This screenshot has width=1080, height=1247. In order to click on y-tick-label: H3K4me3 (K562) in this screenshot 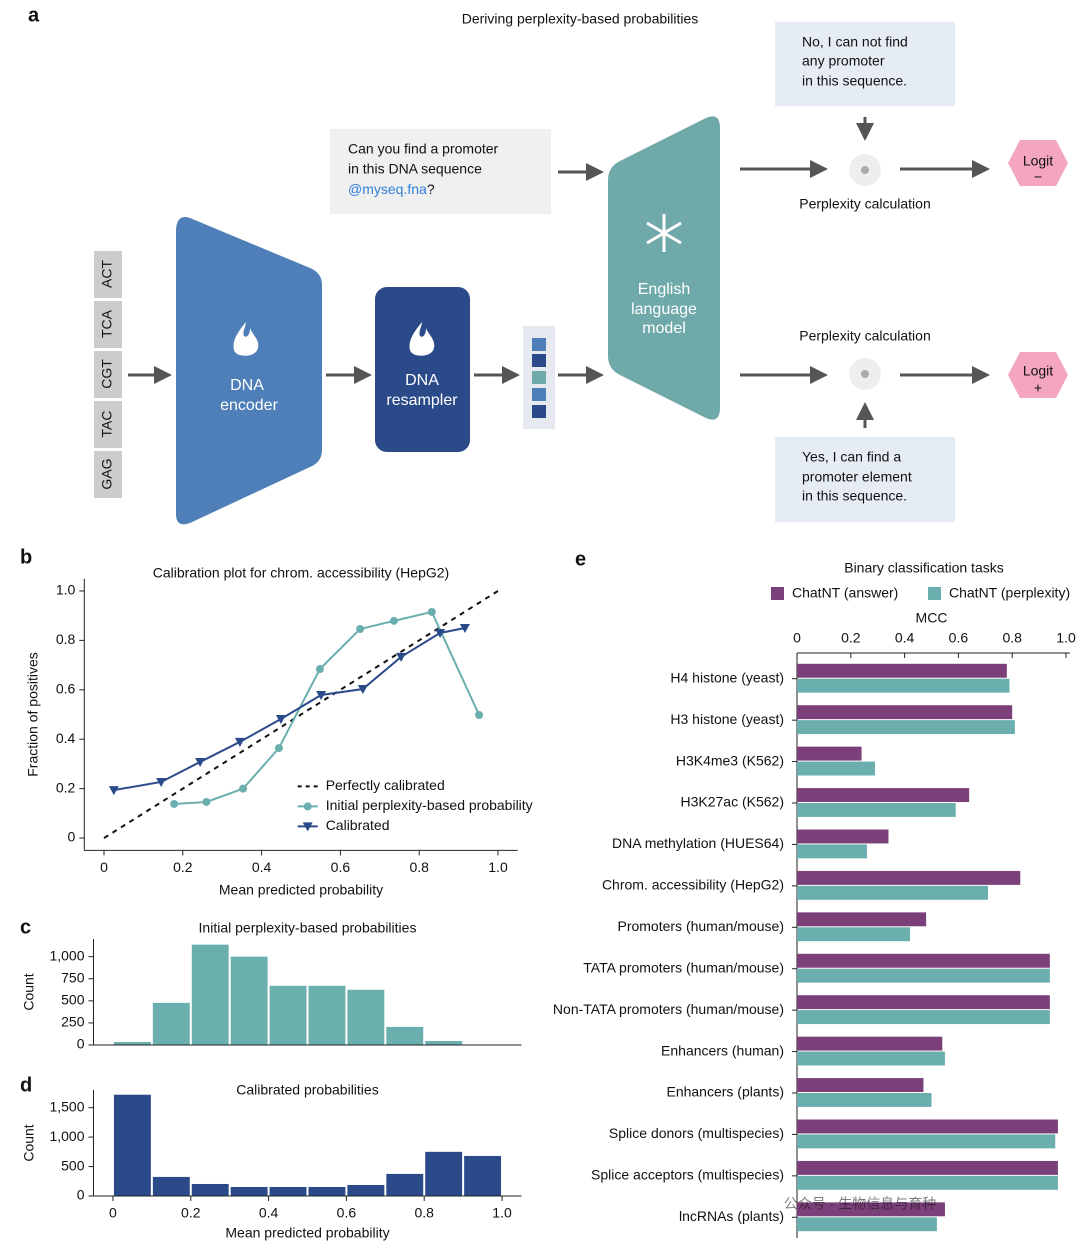, I will do `click(730, 760)`.